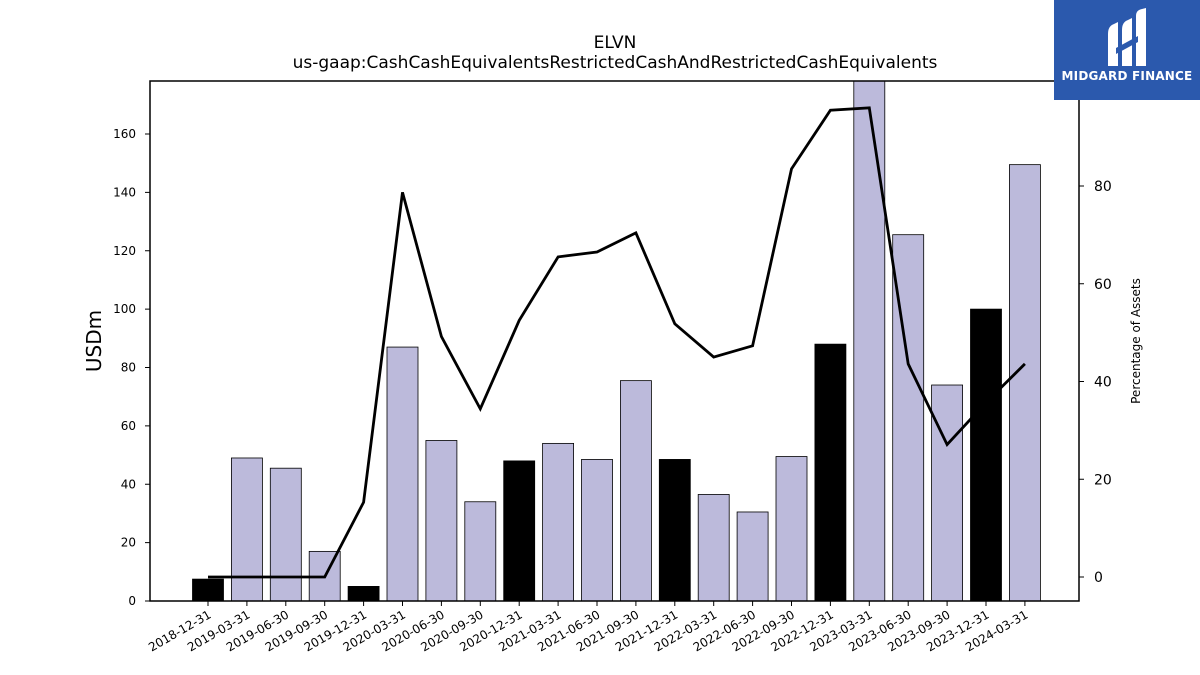  I want to click on y2-tick-label: 80, so click(1103, 187).